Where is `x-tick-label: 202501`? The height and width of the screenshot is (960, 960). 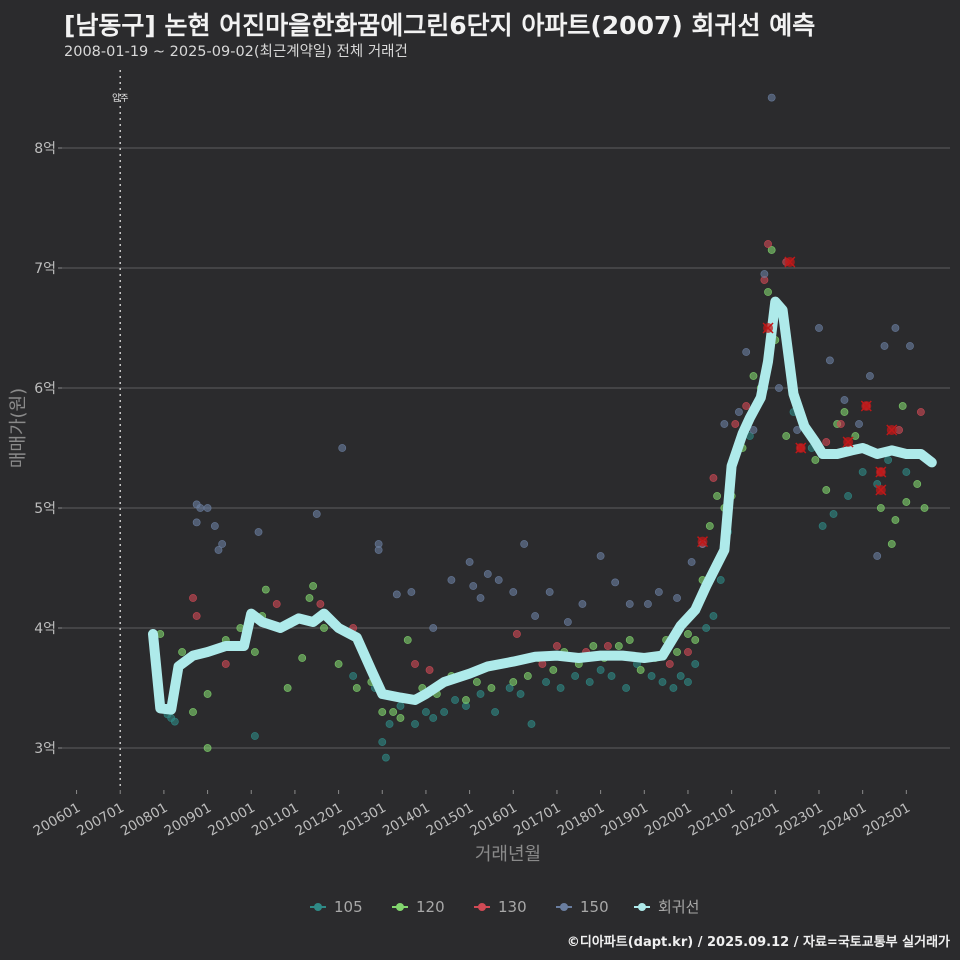 x-tick-label: 202501 is located at coordinates (886, 820).